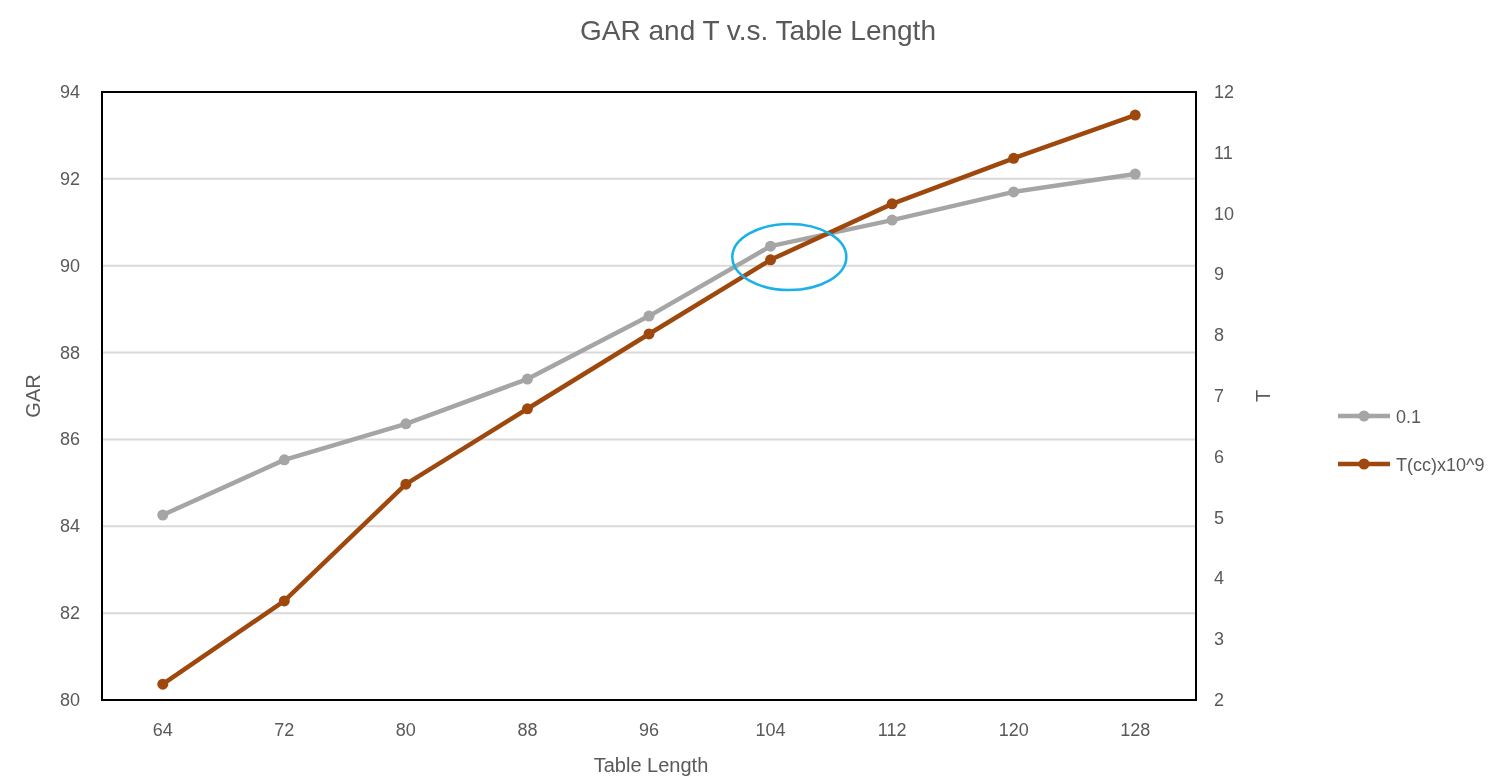 The height and width of the screenshot is (778, 1502). What do you see at coordinates (1409, 417) in the screenshot?
I see `legend-label: 0.1` at bounding box center [1409, 417].